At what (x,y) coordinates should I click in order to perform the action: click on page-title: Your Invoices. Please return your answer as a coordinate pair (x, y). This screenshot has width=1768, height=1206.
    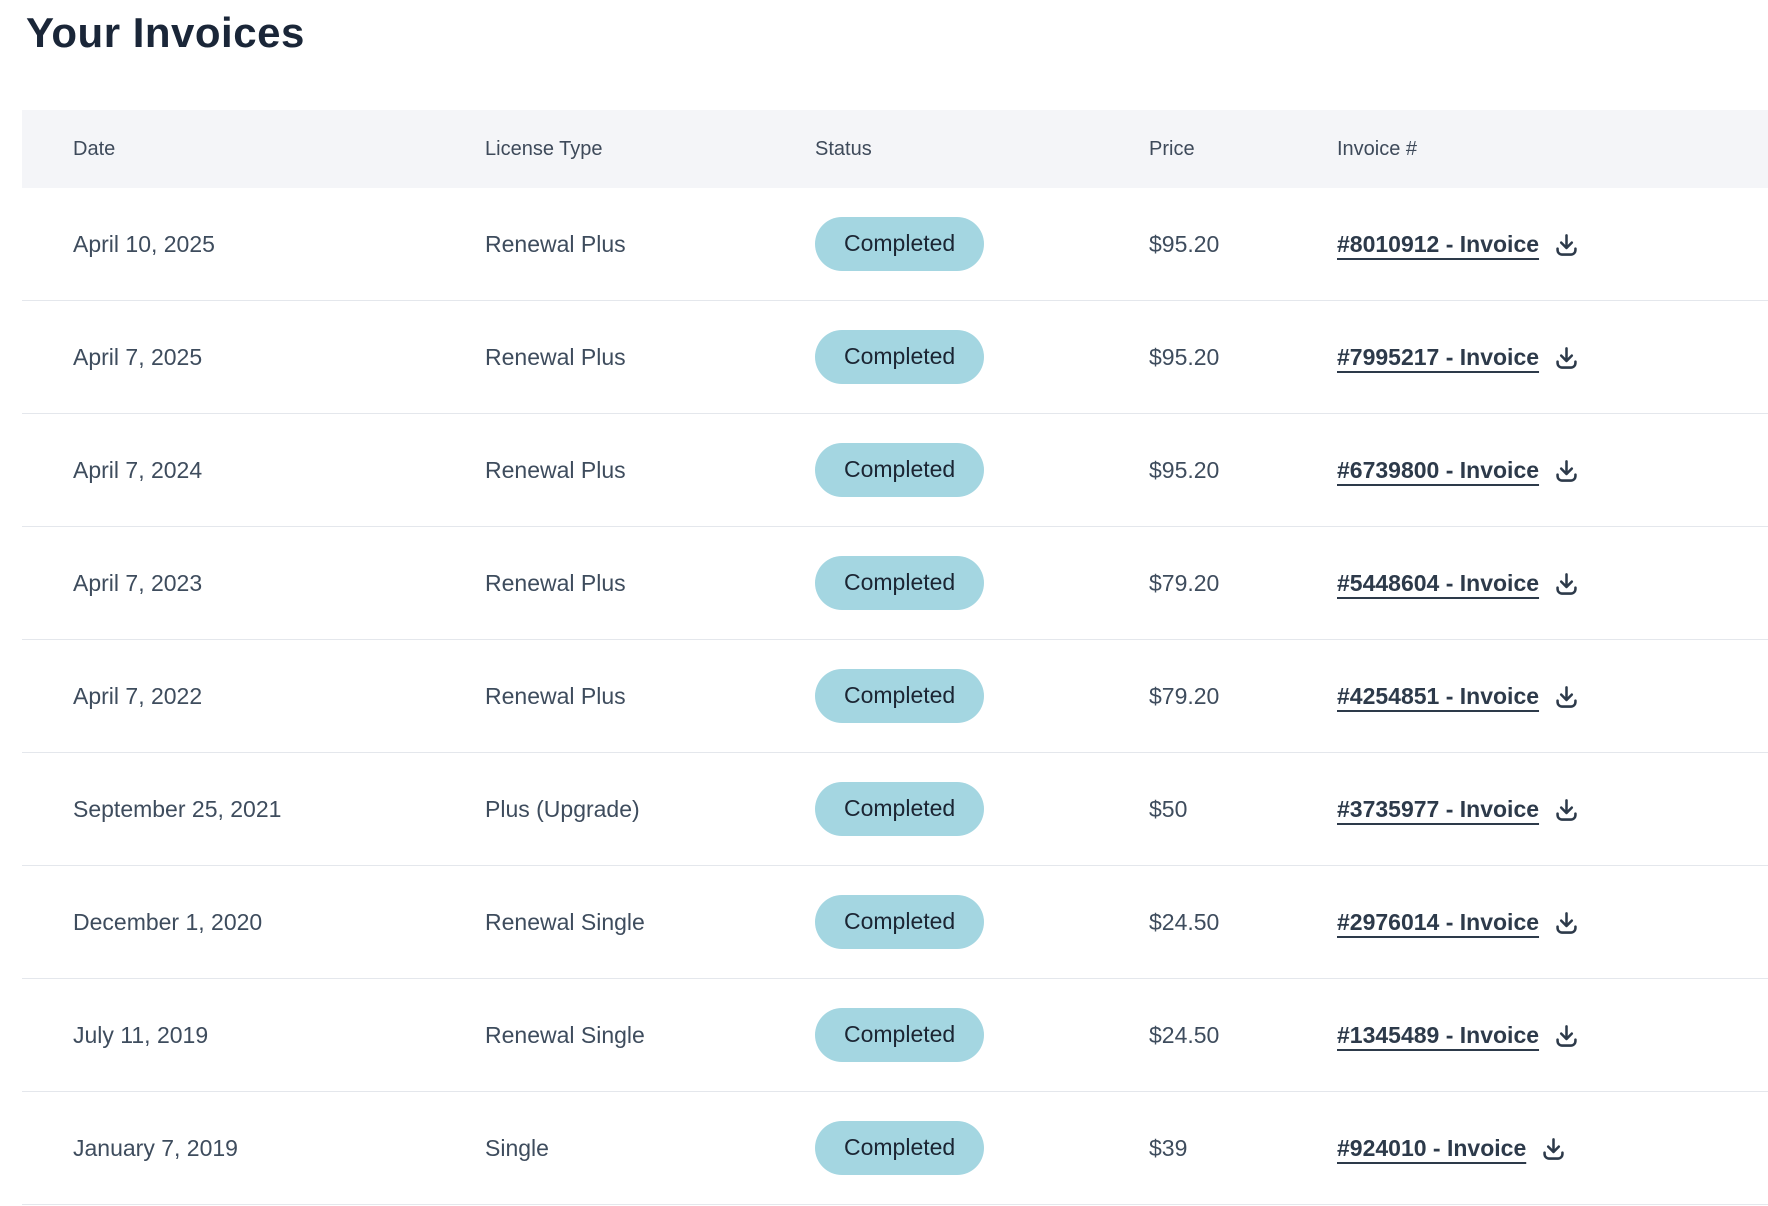
    Looking at the image, I should click on (165, 32).